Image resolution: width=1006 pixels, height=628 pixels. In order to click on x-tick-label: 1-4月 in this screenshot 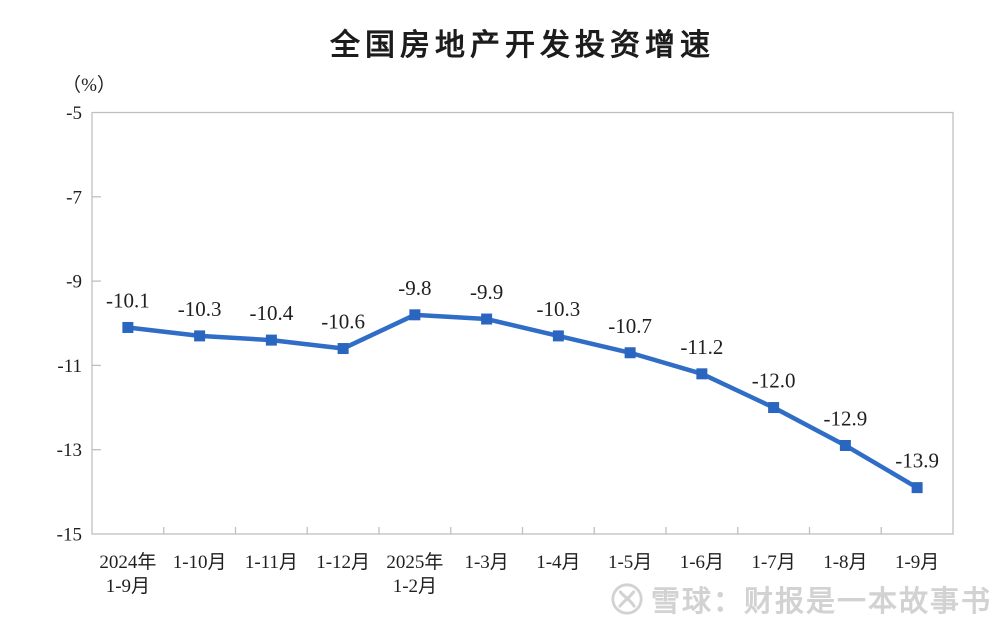, I will do `click(558, 562)`.